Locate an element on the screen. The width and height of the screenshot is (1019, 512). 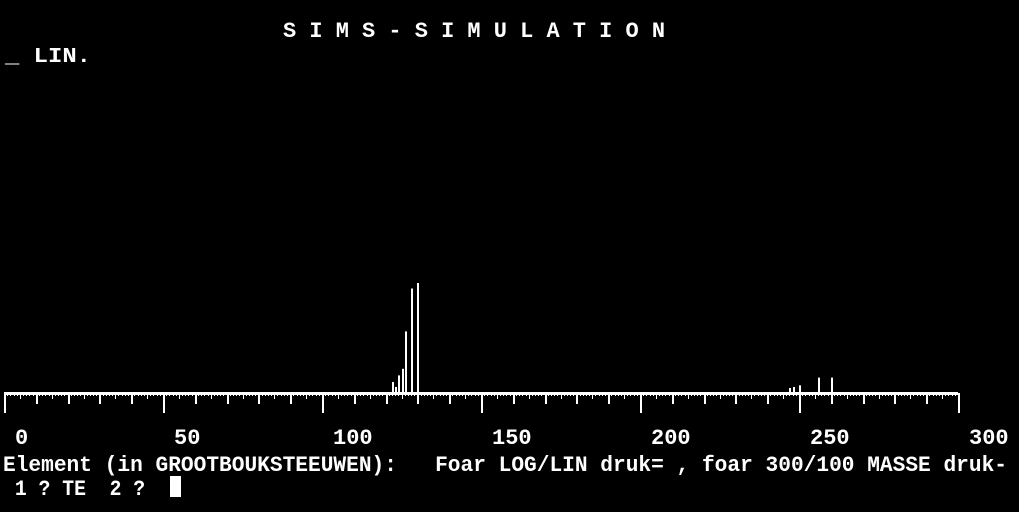
mass-axis is located at coordinates (482, 402).